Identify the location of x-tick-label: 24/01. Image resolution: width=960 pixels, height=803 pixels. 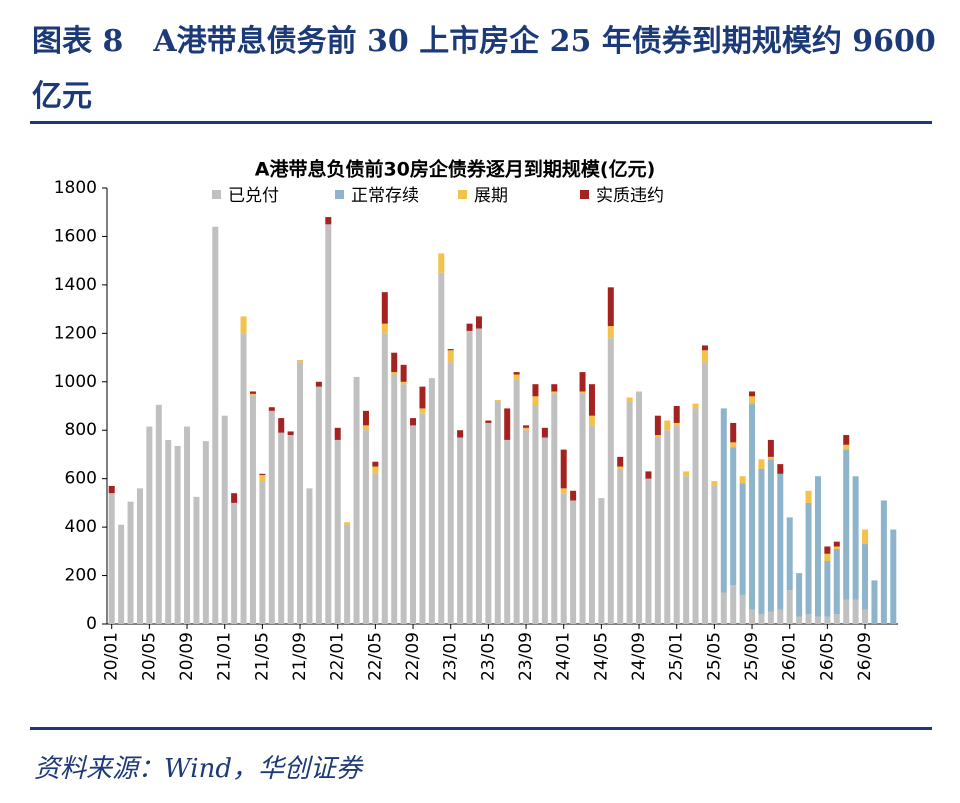
(564, 656).